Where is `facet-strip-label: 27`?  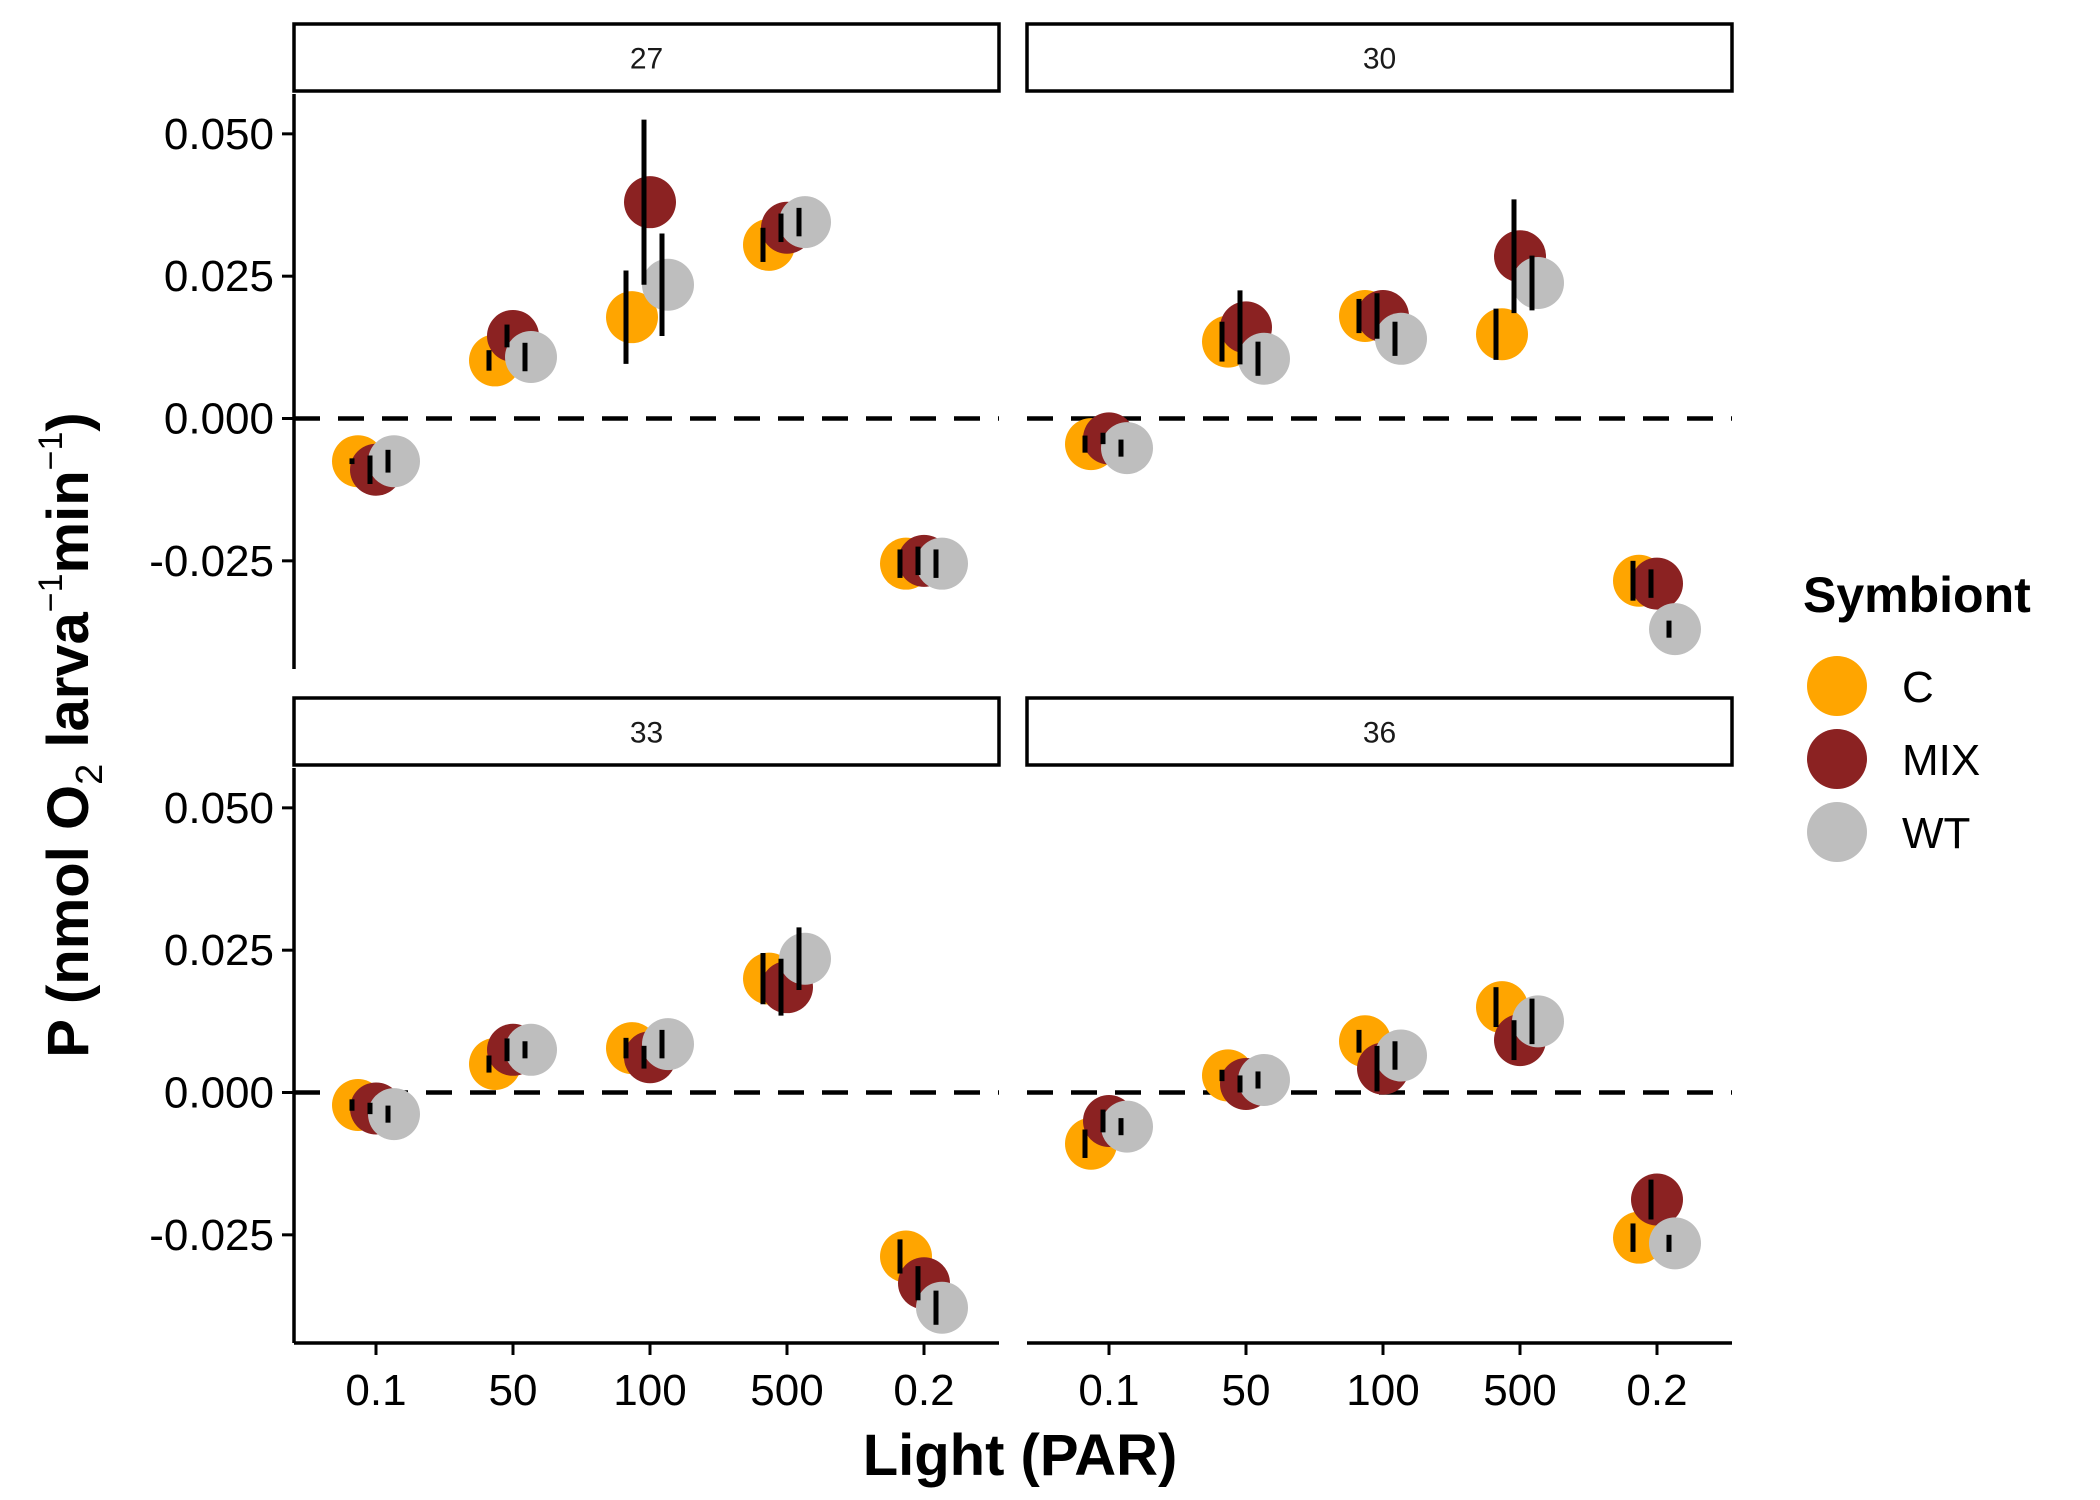
facet-strip-label: 27 is located at coordinates (646, 59).